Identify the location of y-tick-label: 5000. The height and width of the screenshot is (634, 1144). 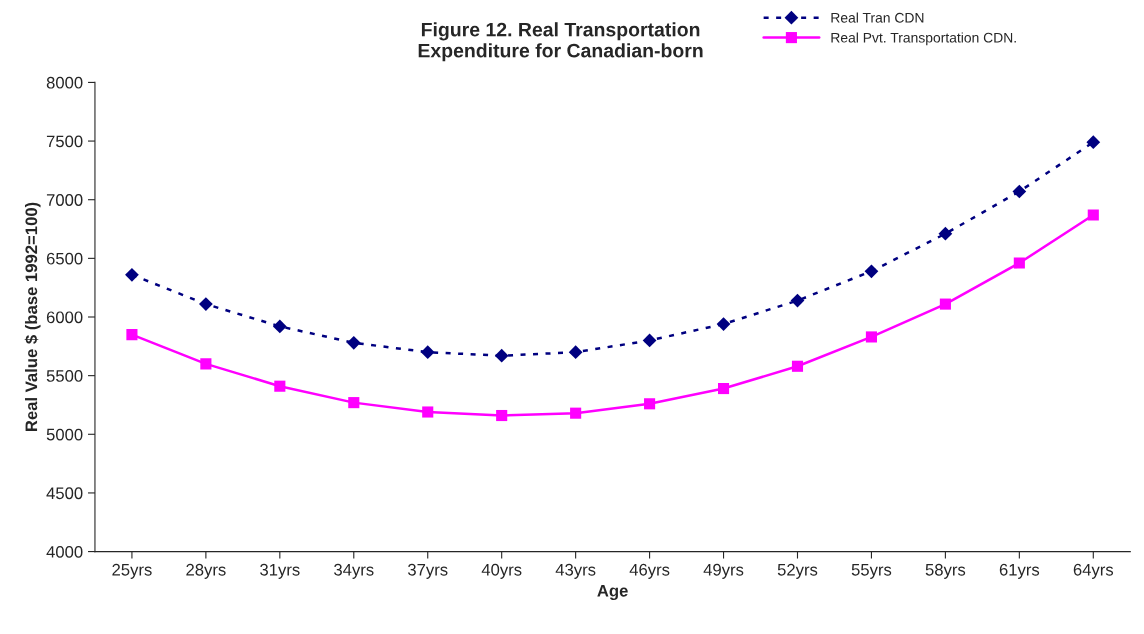
(64, 434).